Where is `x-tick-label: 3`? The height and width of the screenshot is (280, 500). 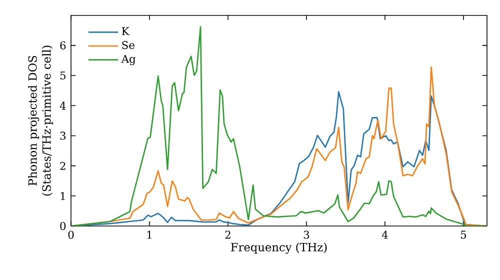
x-tick-label: 3 is located at coordinates (307, 234).